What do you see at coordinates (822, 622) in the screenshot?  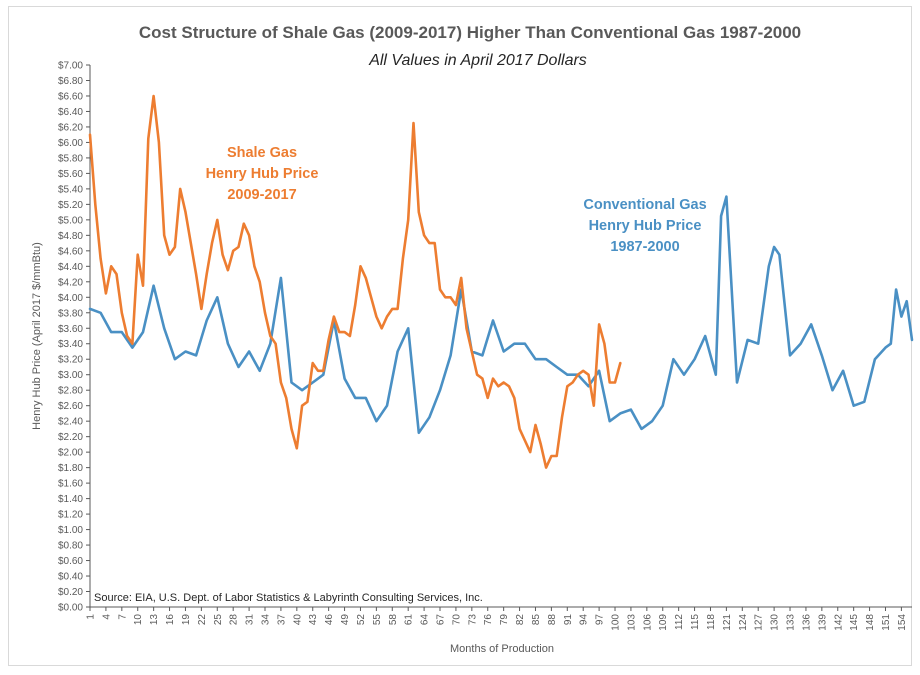 I see `x-tick-label: 139` at bounding box center [822, 622].